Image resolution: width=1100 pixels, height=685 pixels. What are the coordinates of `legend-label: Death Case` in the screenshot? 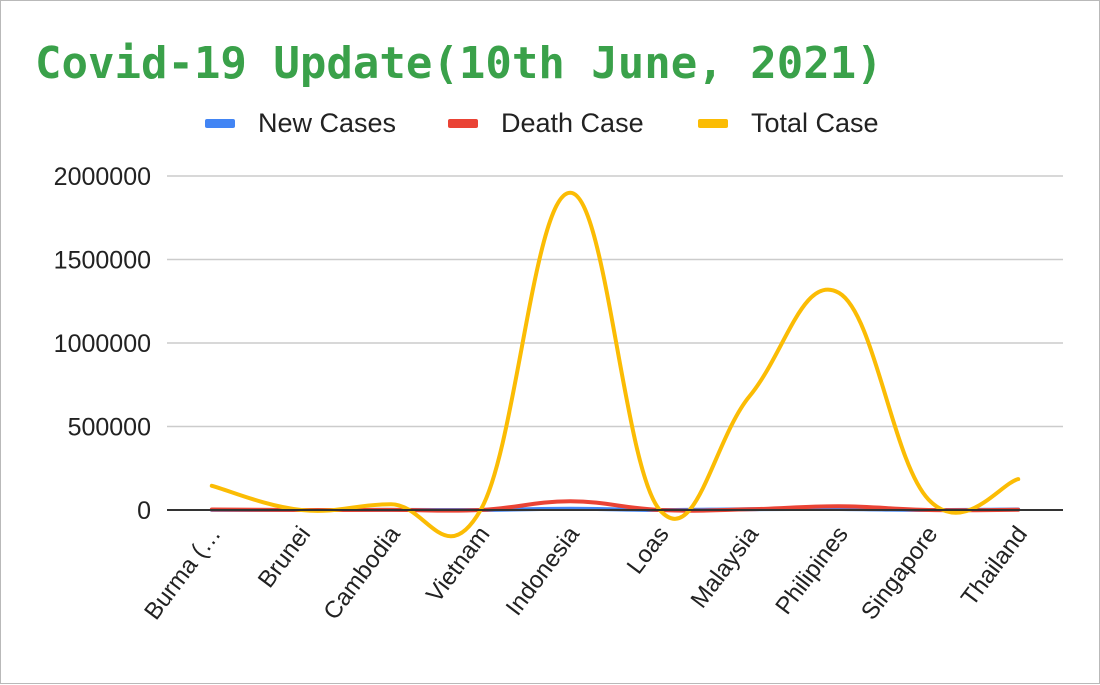 It's located at (572, 123).